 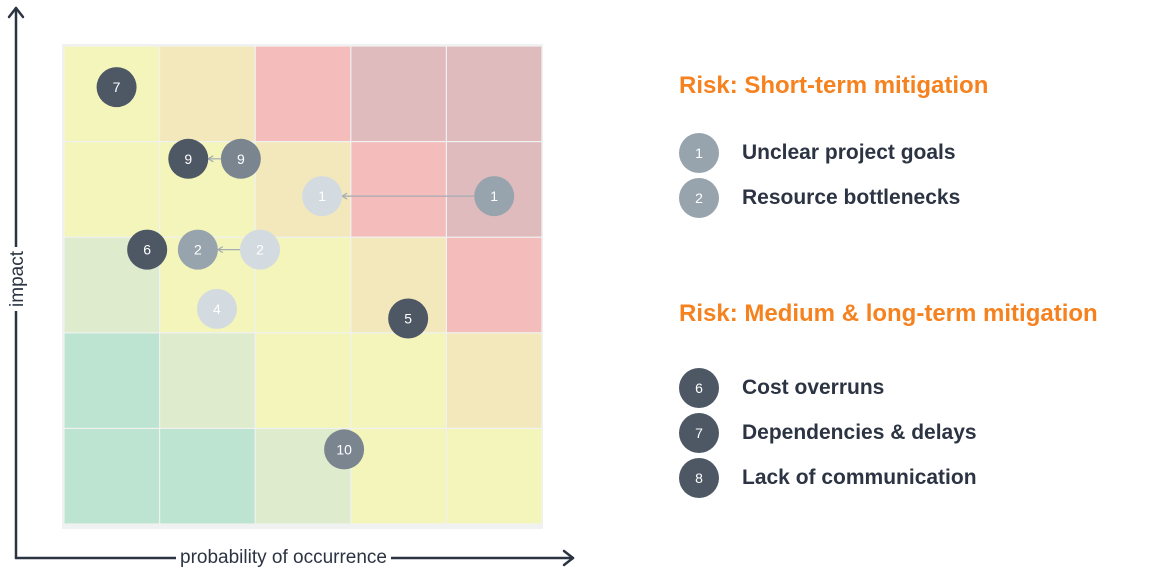 What do you see at coordinates (699, 388) in the screenshot?
I see `legend-risk-badge: 6` at bounding box center [699, 388].